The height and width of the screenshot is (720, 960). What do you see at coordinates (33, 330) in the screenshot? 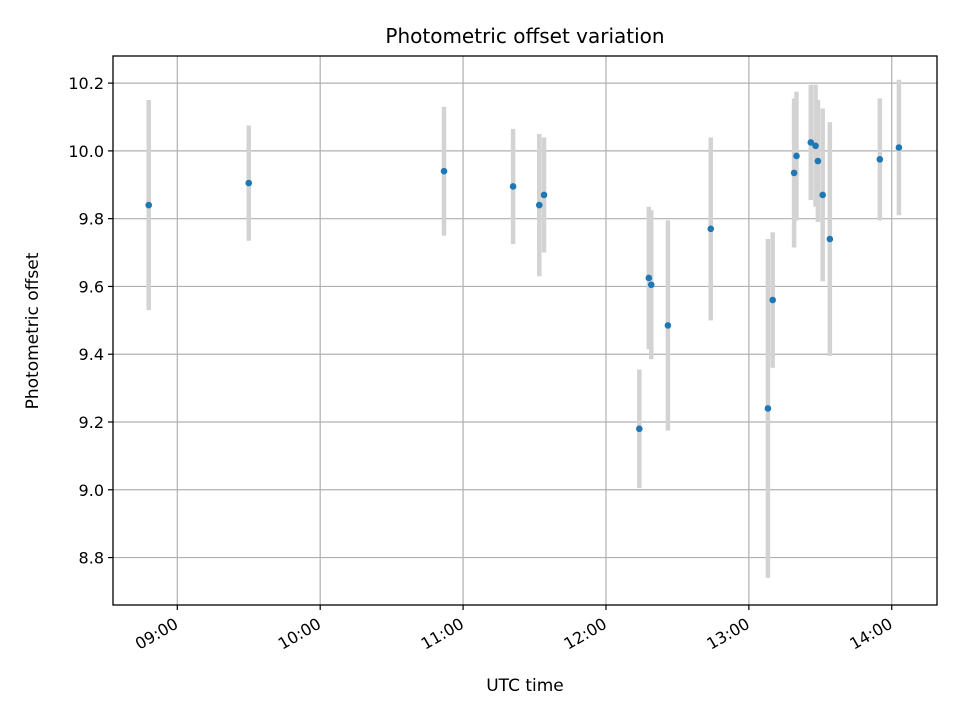
I see `y-axis-label: Photometric offset` at bounding box center [33, 330].